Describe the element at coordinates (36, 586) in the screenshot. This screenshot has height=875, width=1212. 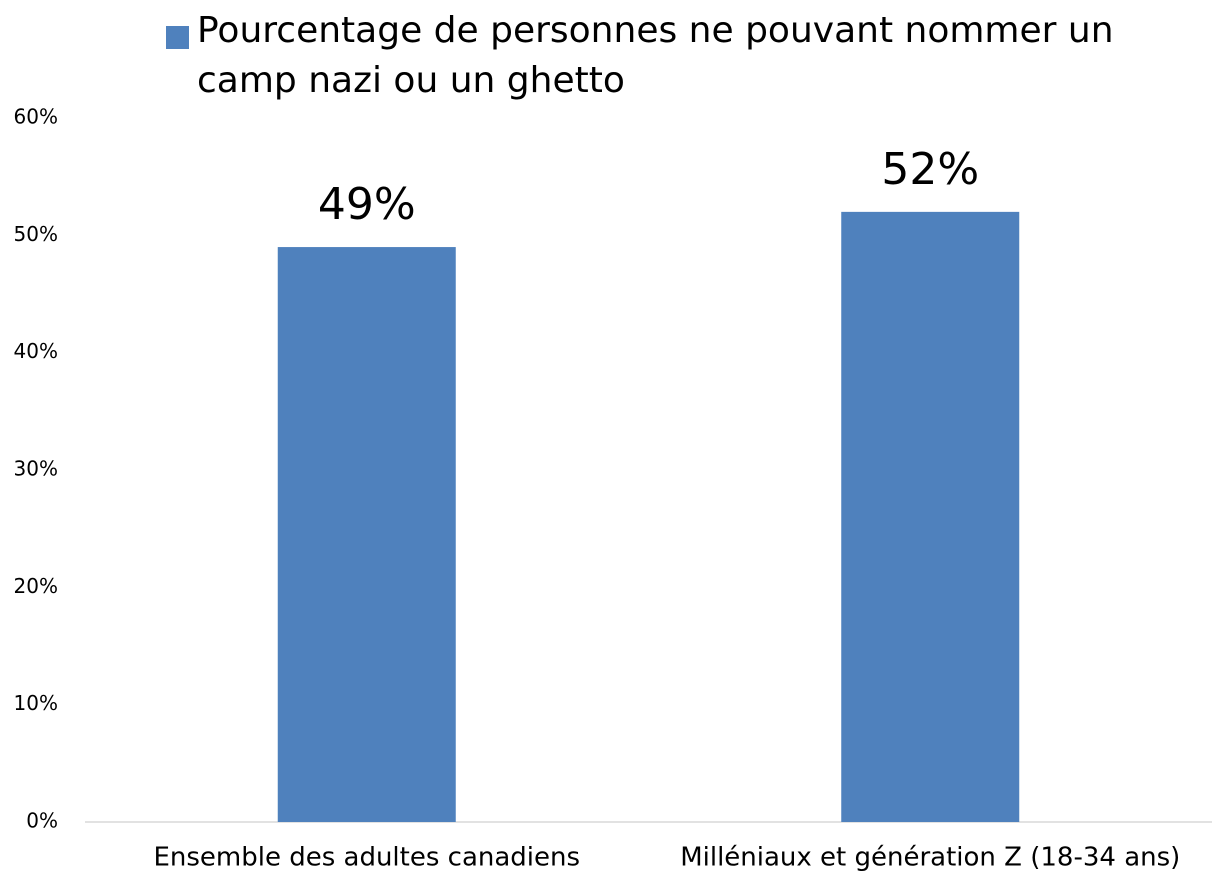
I see `y-tick-label: 20%` at that location.